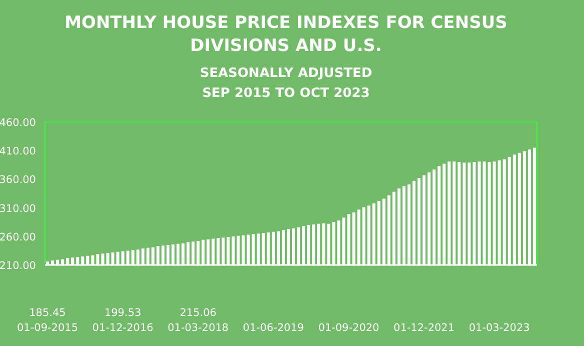 Image resolution: width=584 pixels, height=346 pixels. Describe the element at coordinates (18, 266) in the screenshot. I see `y-tick-label: 210.00` at that location.